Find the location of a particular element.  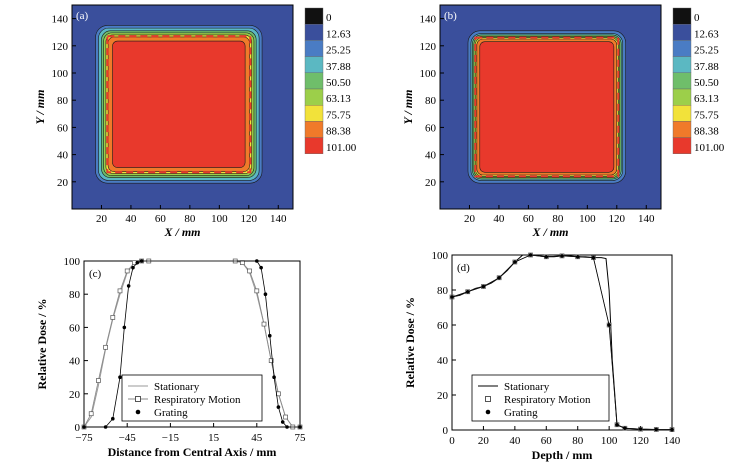

legend-box is located at coordinates (540, 398).